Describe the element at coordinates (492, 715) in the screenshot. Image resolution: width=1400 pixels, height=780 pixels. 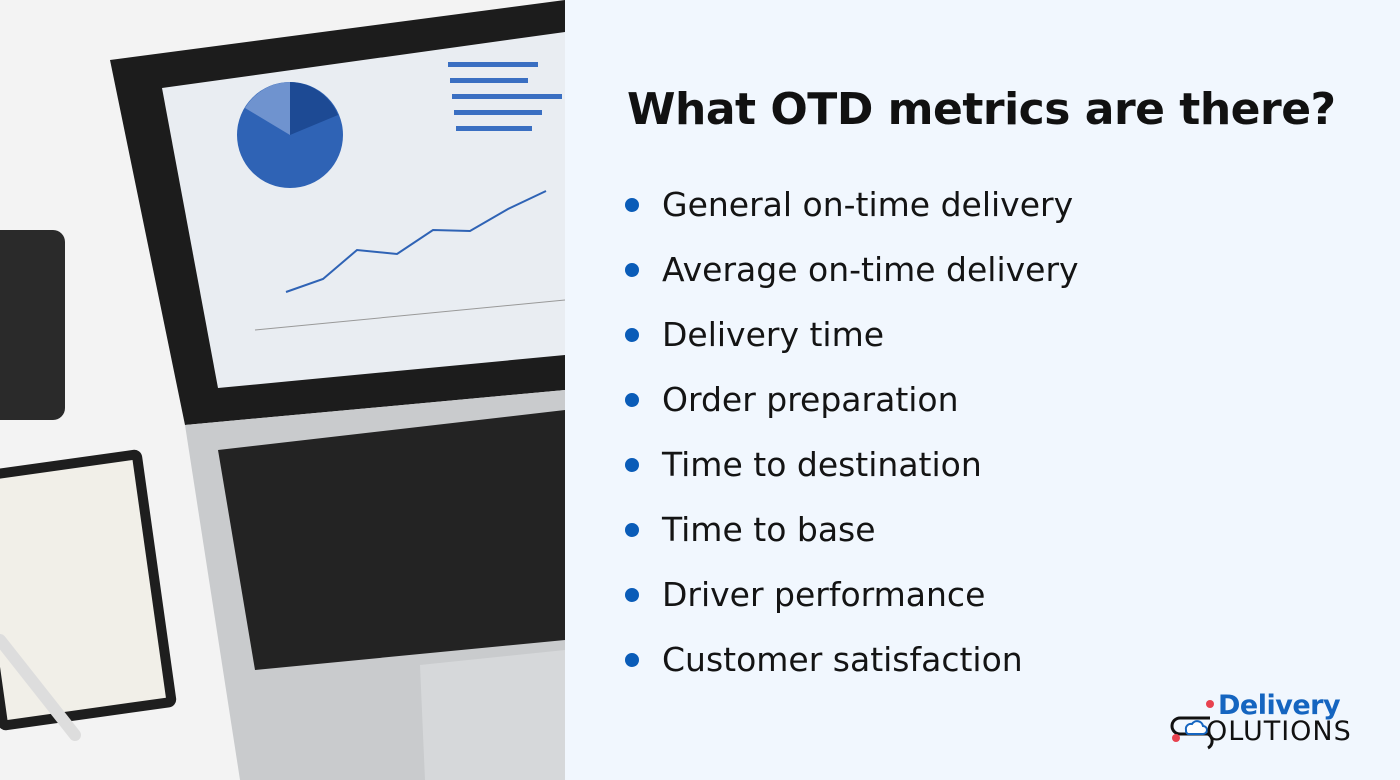
I see `trackpad` at that location.